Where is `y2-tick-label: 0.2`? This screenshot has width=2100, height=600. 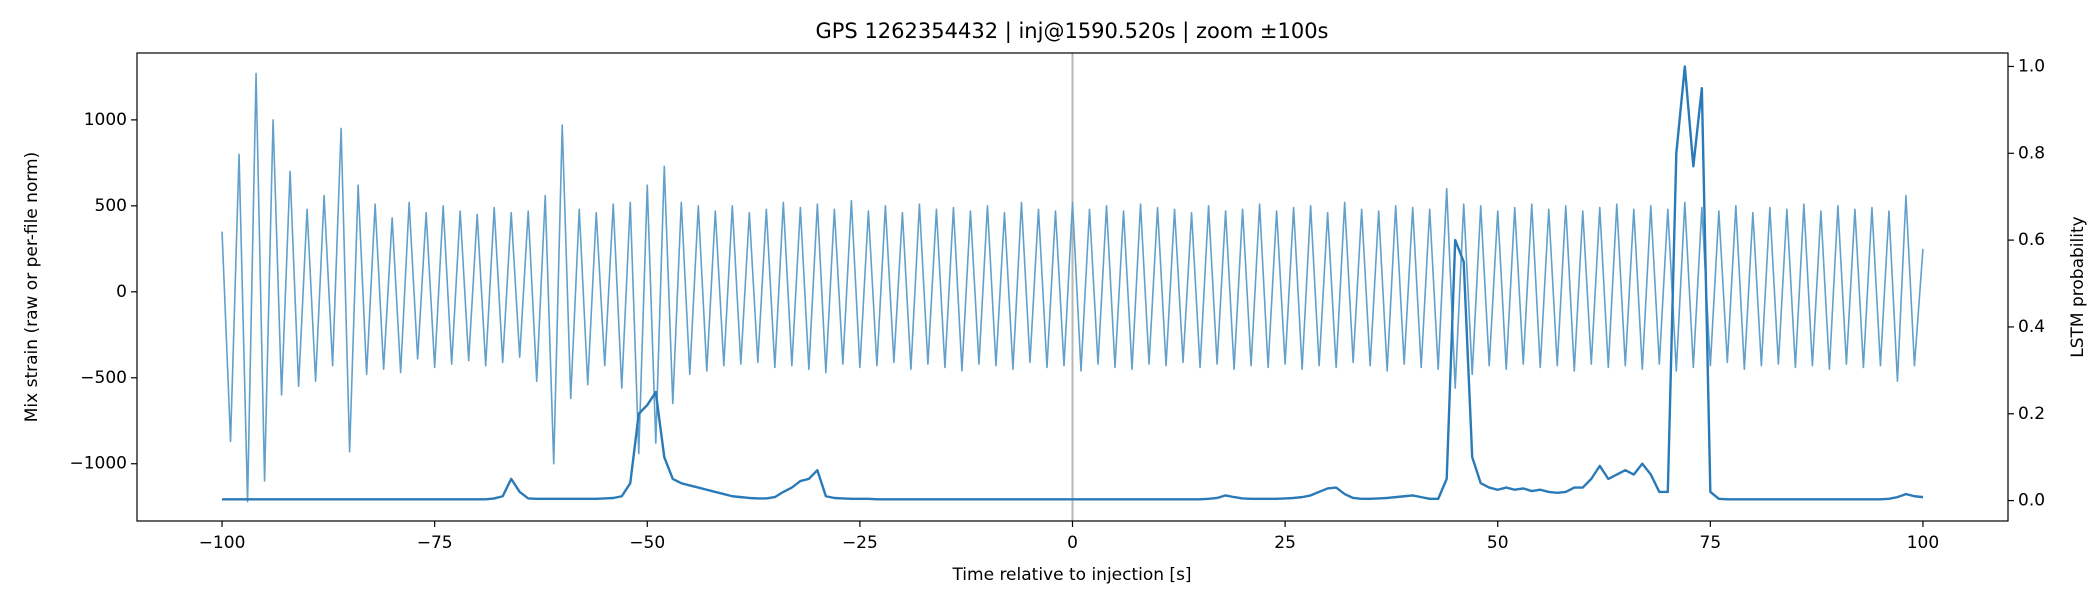
y2-tick-label: 0.2 is located at coordinates (2031, 414).